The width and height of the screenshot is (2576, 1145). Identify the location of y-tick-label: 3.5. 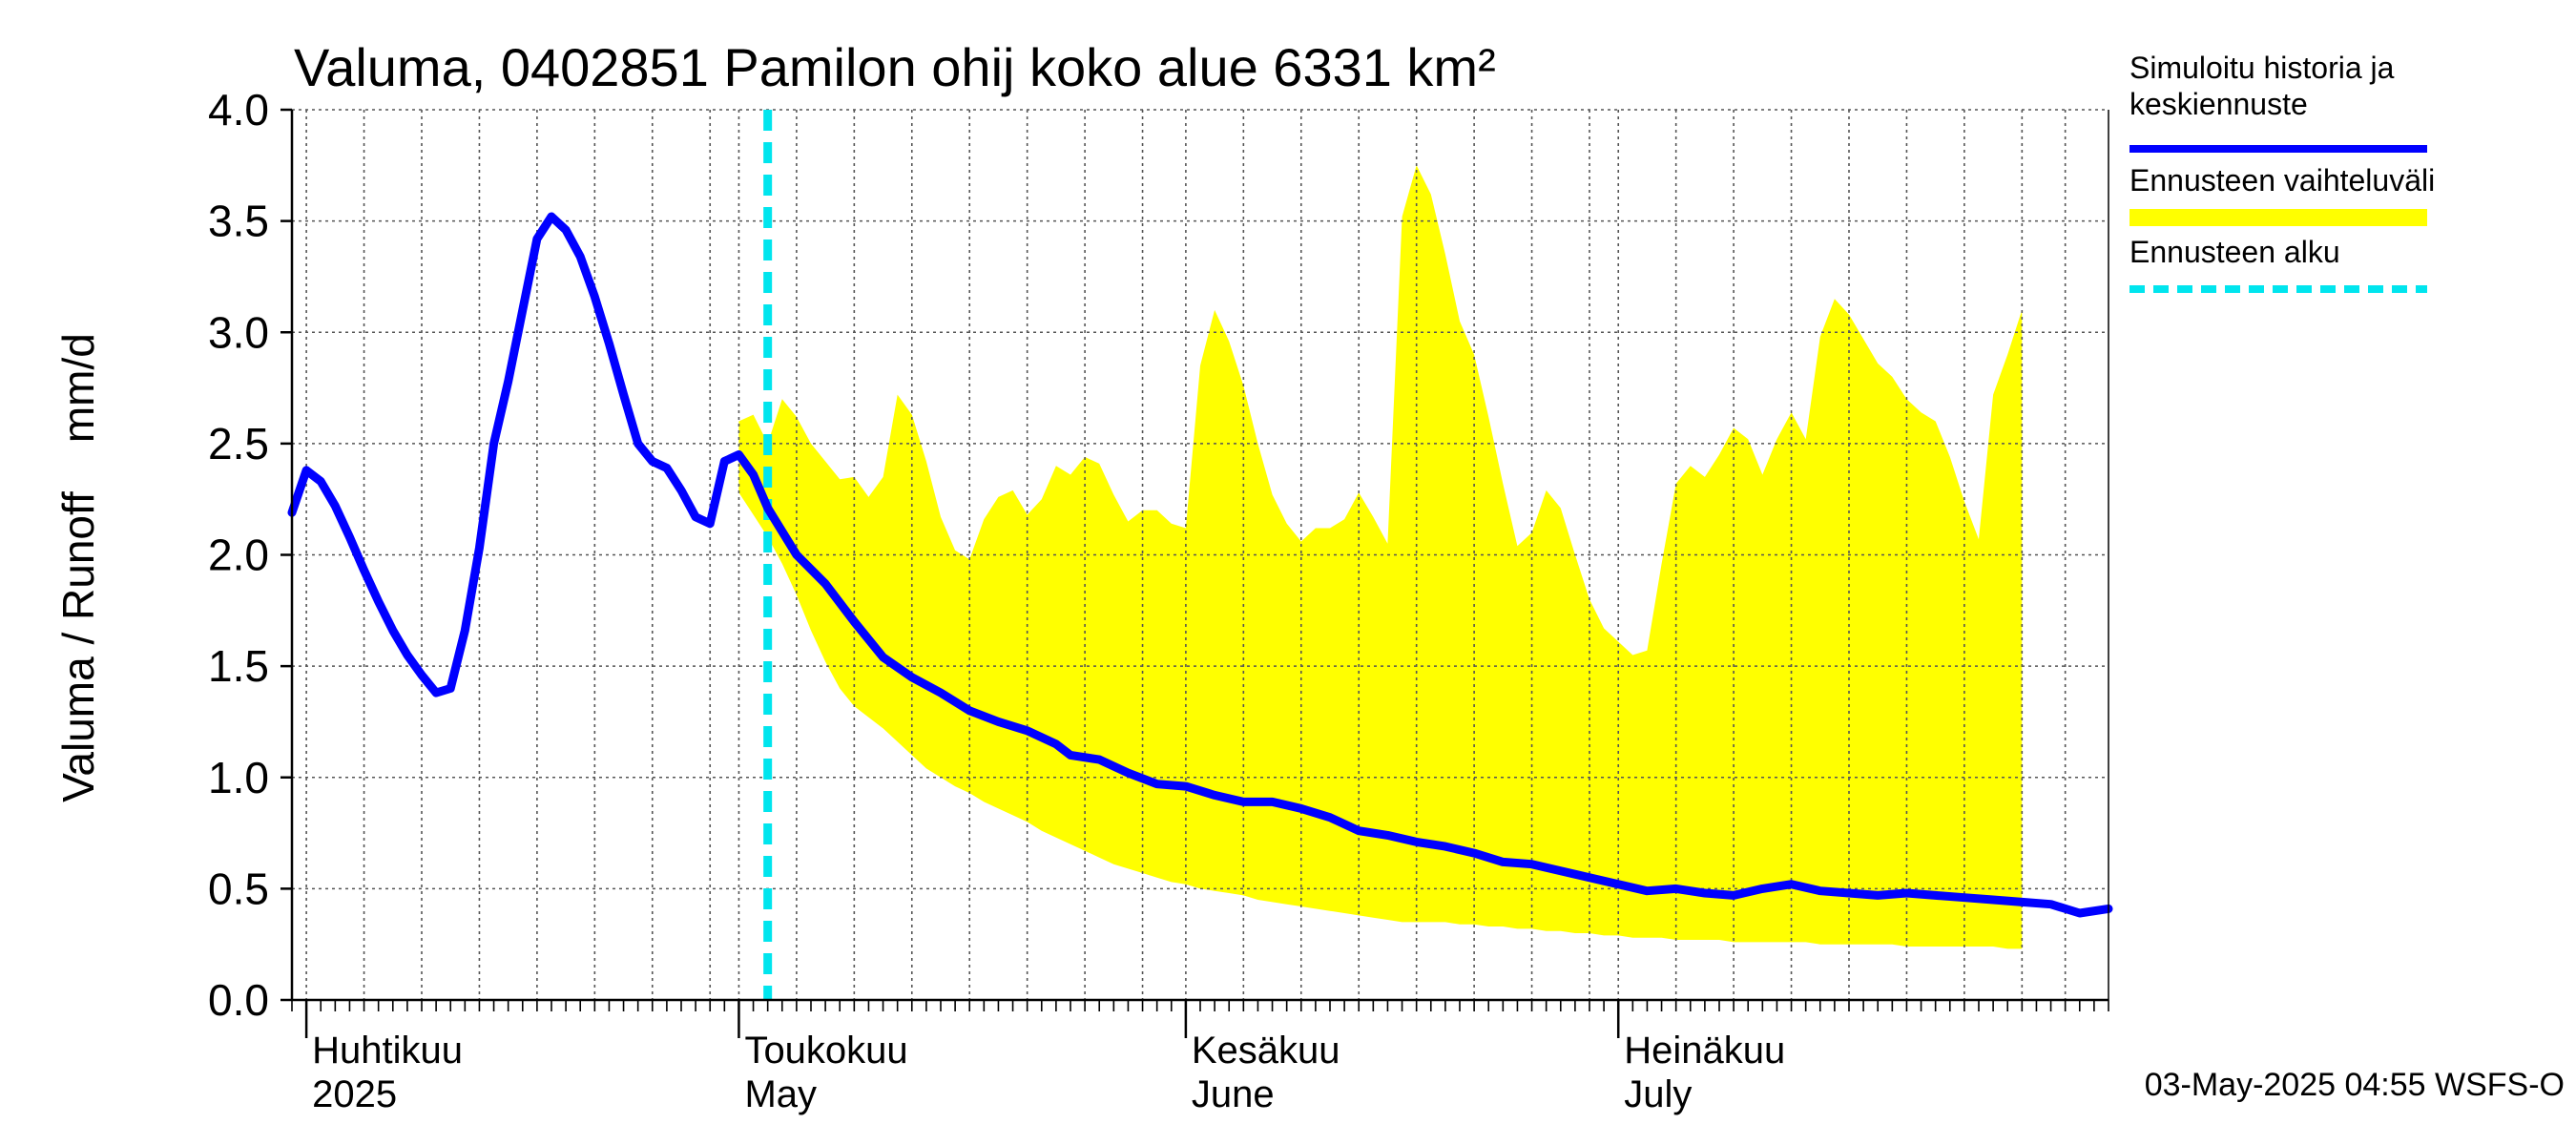
(238, 221).